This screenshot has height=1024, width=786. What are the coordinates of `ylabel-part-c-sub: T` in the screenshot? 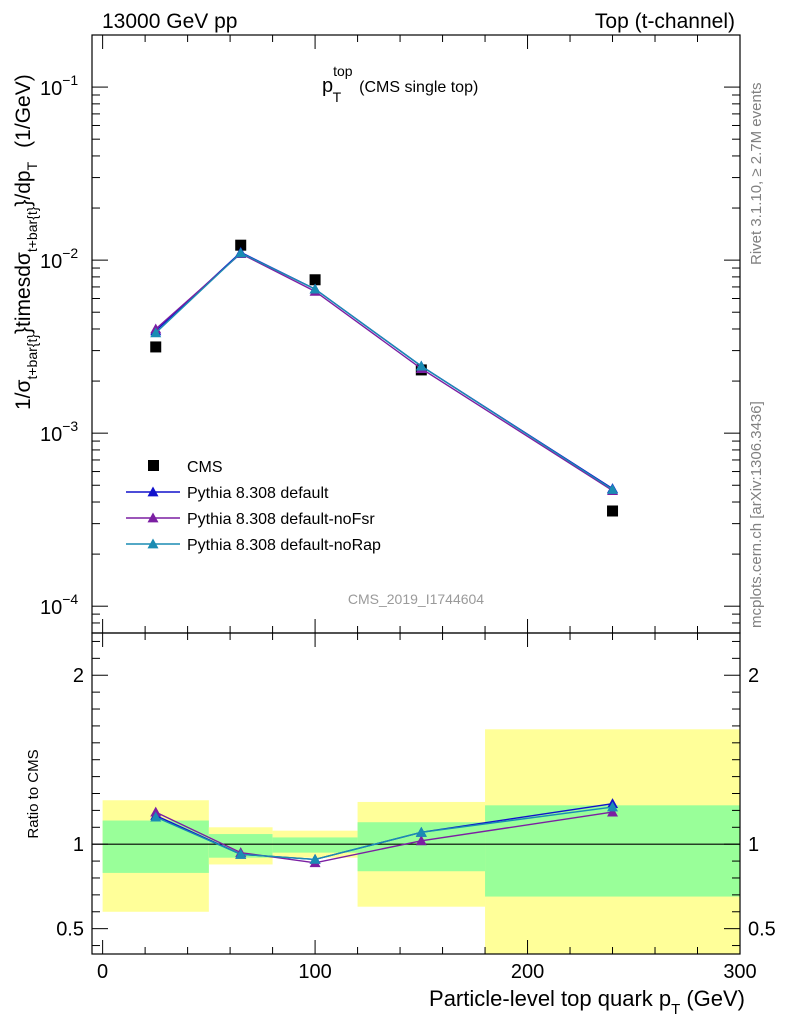 It's located at (32, 165).